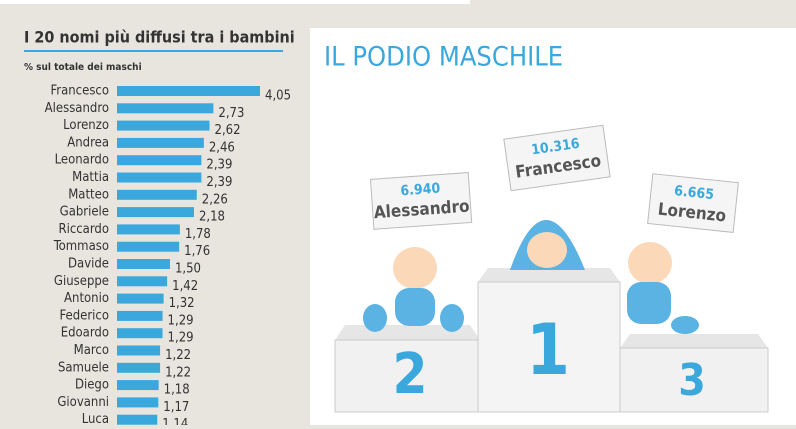 The width and height of the screenshot is (796, 429). What do you see at coordinates (197, 251) in the screenshot?
I see `value-label: 1,76` at bounding box center [197, 251].